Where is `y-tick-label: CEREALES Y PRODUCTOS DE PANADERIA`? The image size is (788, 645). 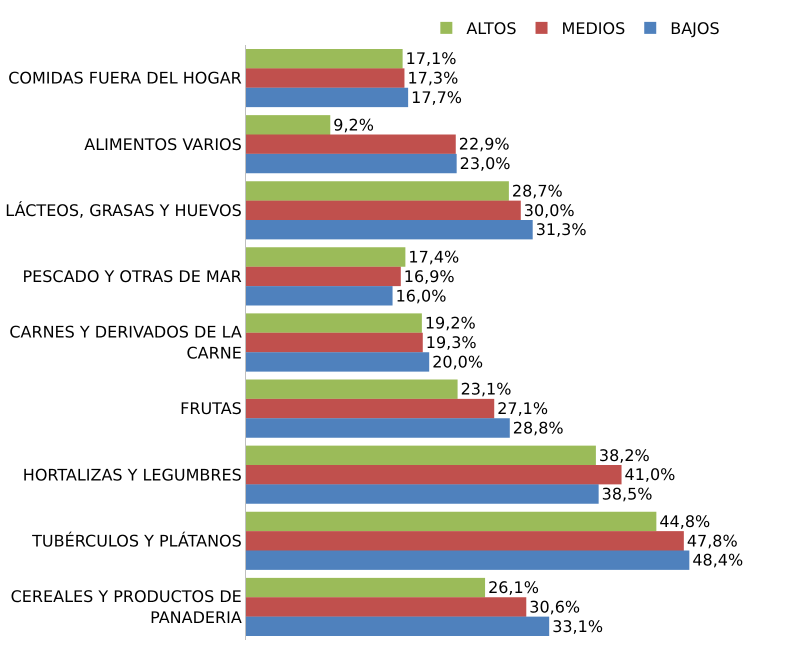
y-tick-label: CEREALES Y PRODUCTOS DE PANADERIA is located at coordinates (126, 607).